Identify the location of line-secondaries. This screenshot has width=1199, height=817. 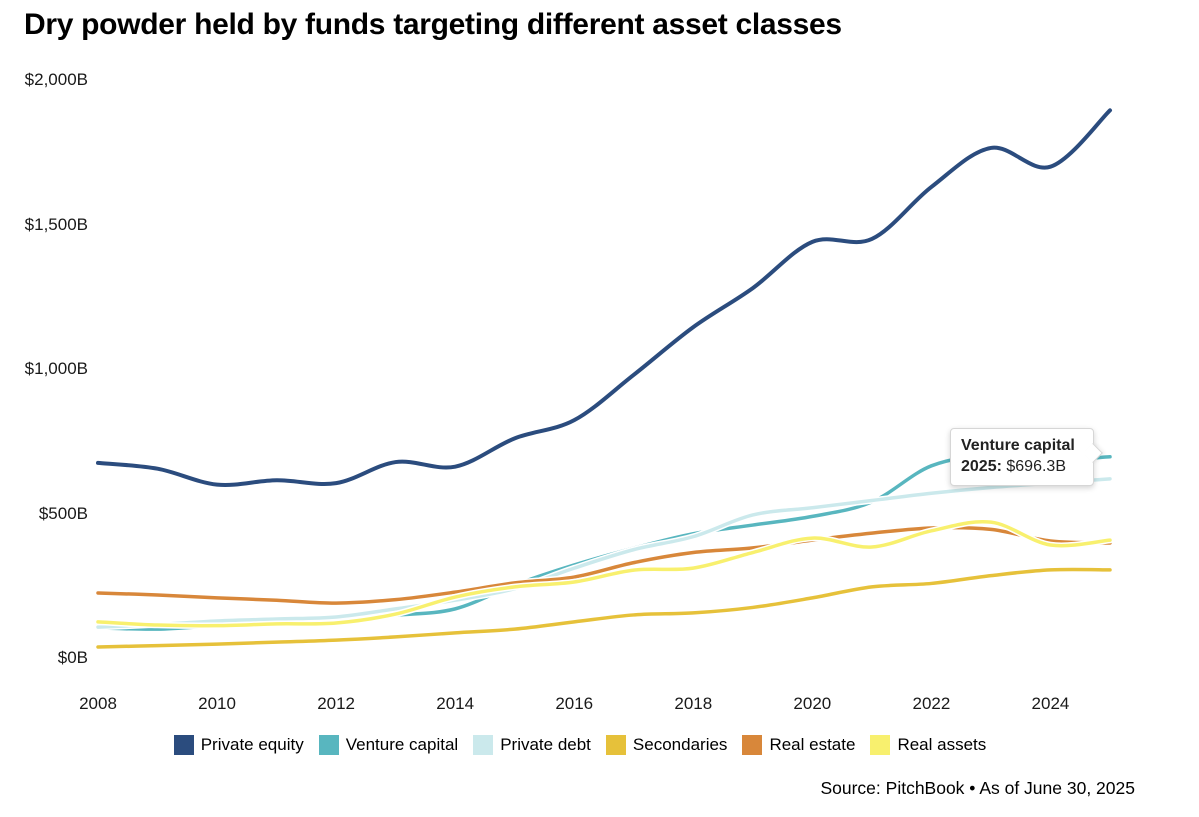
(604, 608).